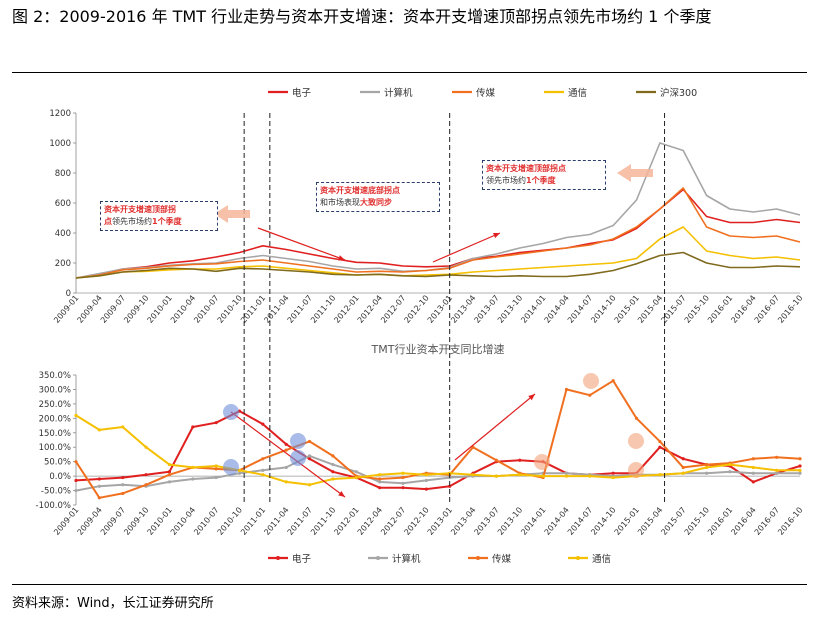  What do you see at coordinates (108, 221) in the screenshot?
I see `annotation-1-red-b: 点` at bounding box center [108, 221].